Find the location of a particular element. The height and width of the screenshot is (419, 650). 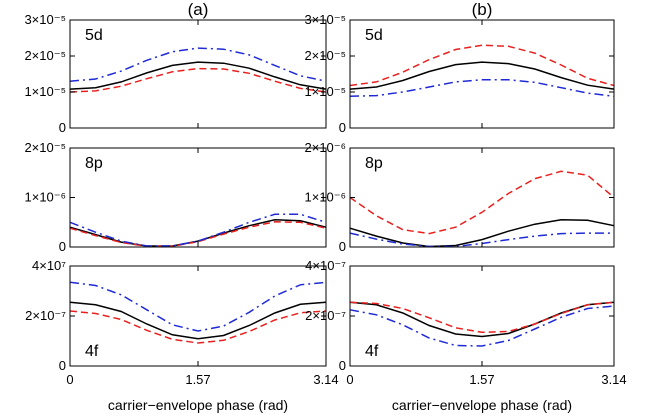

column-label: (b) is located at coordinates (482, 9).